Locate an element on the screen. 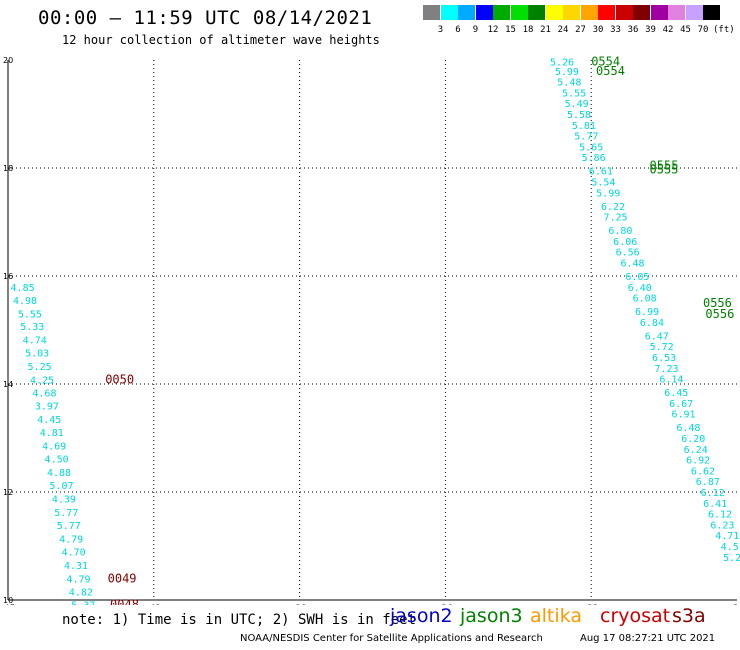 This screenshot has width=740, height=650. wave-height-point: 6.41 is located at coordinates (715, 504).